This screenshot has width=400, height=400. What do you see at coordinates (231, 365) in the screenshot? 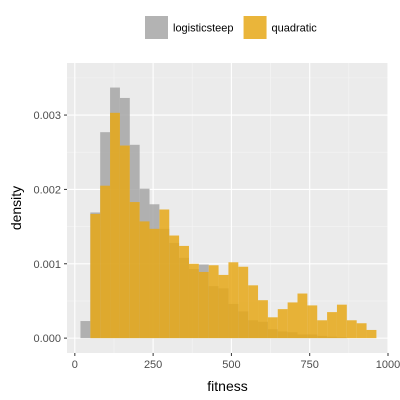
I see `x-tick-label: 500` at bounding box center [231, 365].